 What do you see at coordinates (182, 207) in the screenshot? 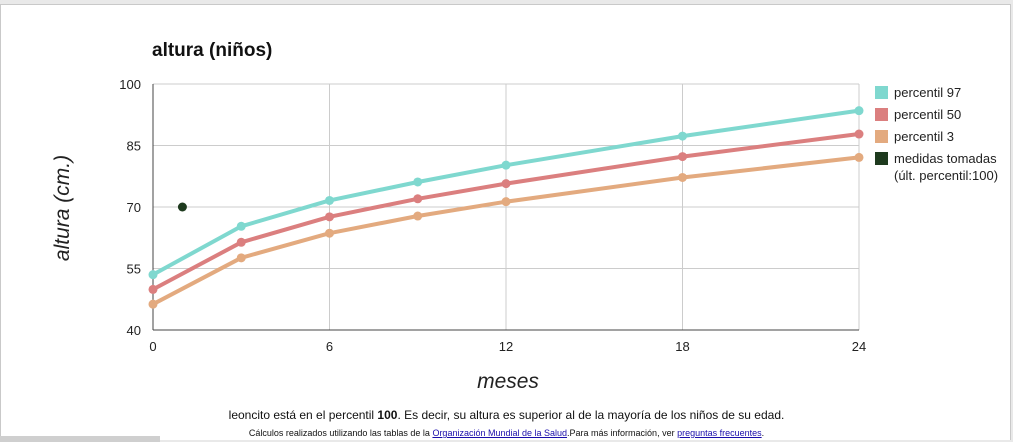
I see `measurement-point` at bounding box center [182, 207].